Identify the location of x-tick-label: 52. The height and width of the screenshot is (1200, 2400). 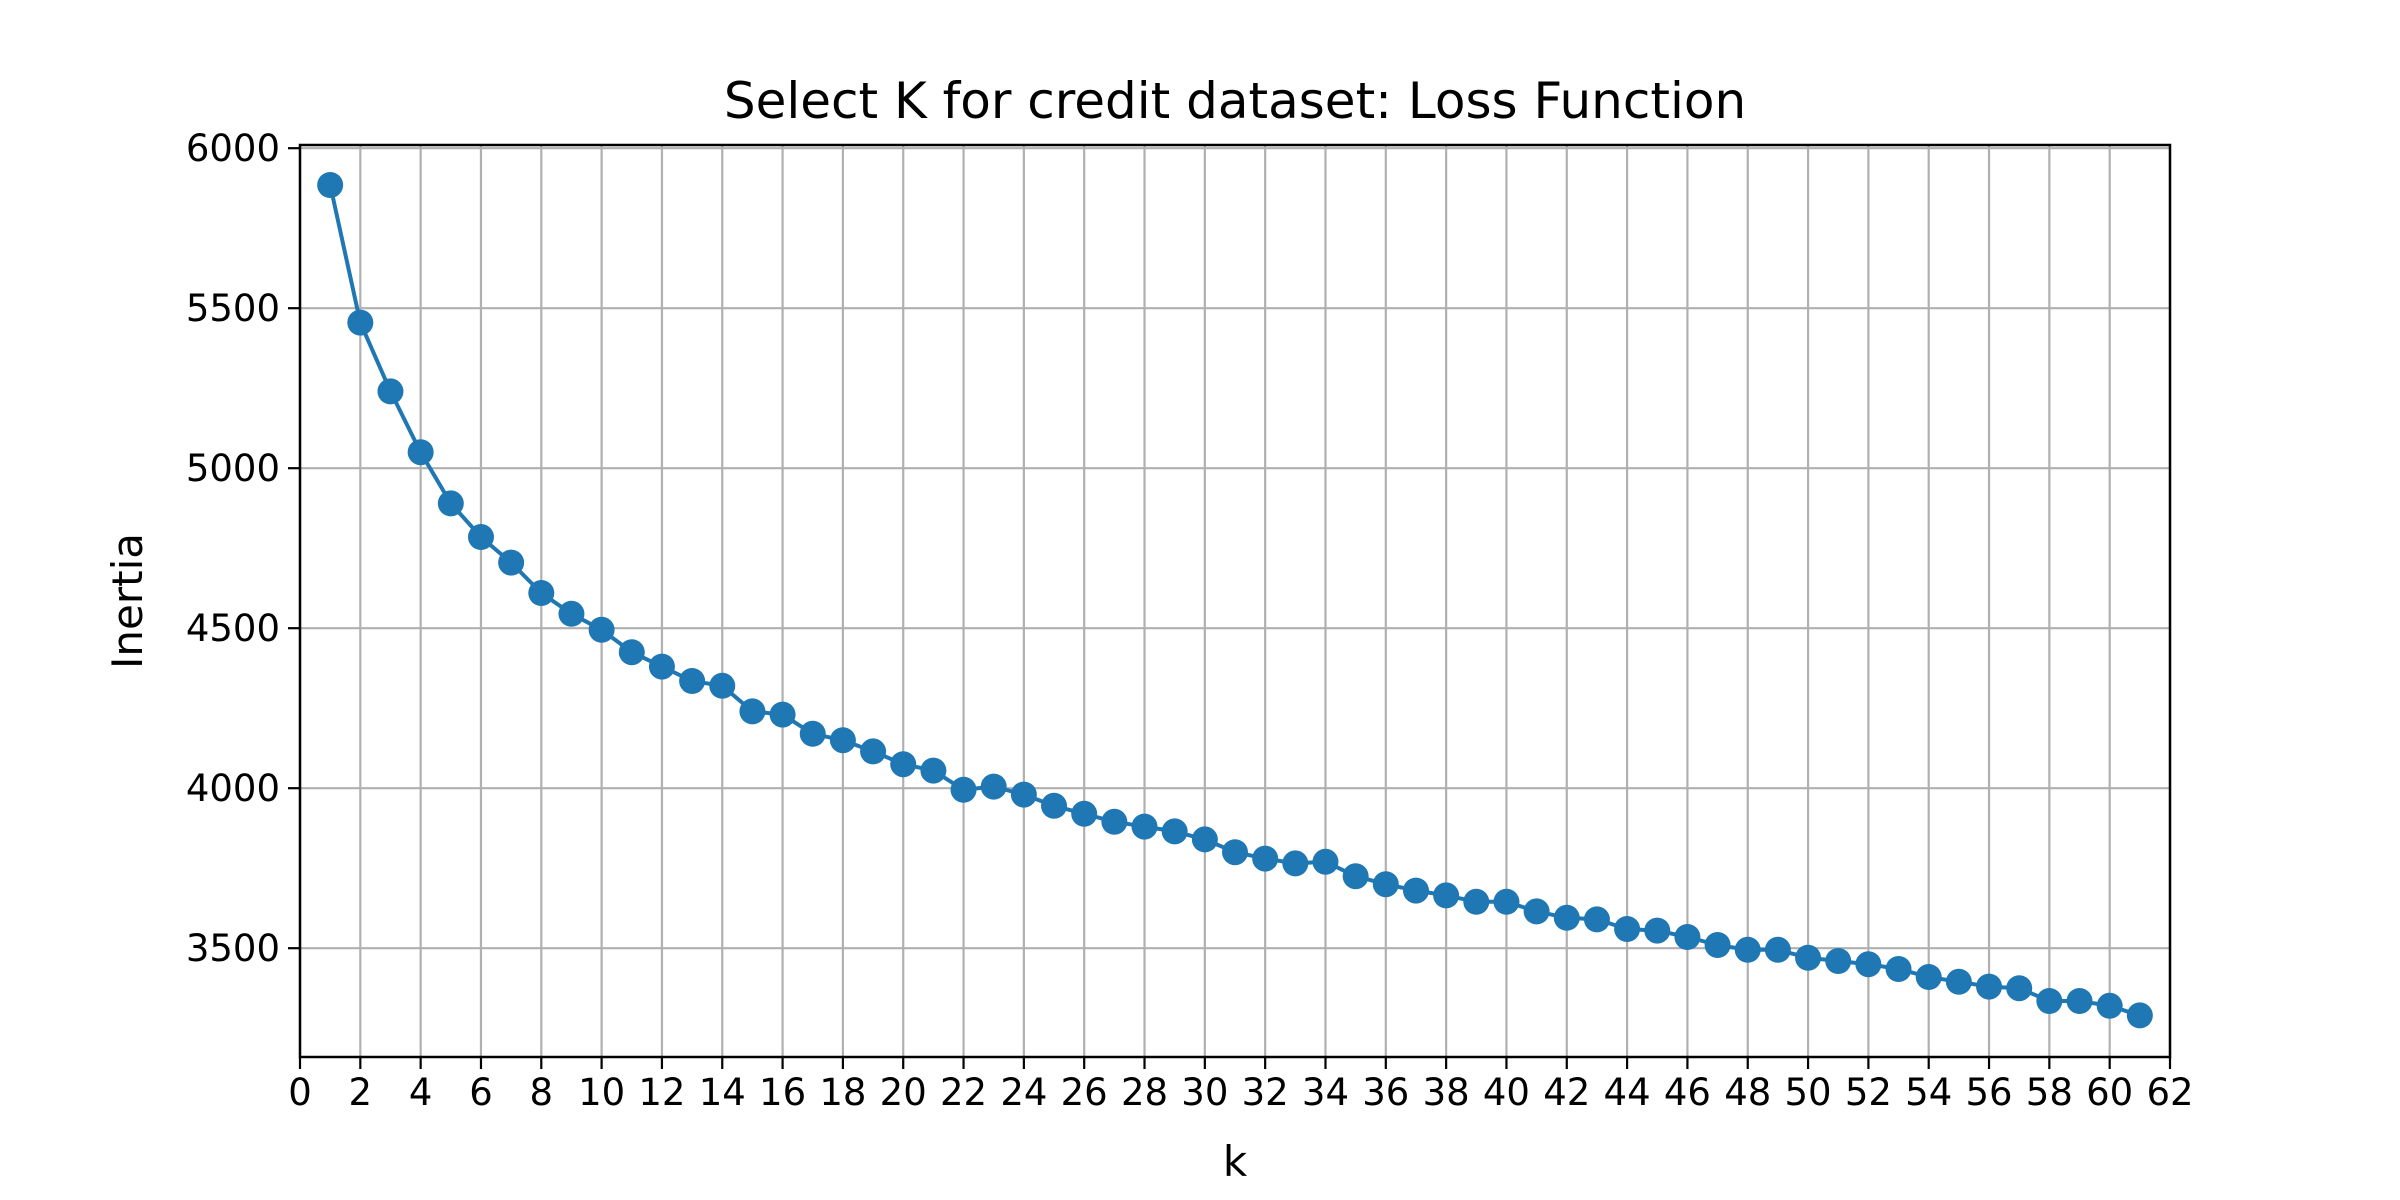
(1868, 1092).